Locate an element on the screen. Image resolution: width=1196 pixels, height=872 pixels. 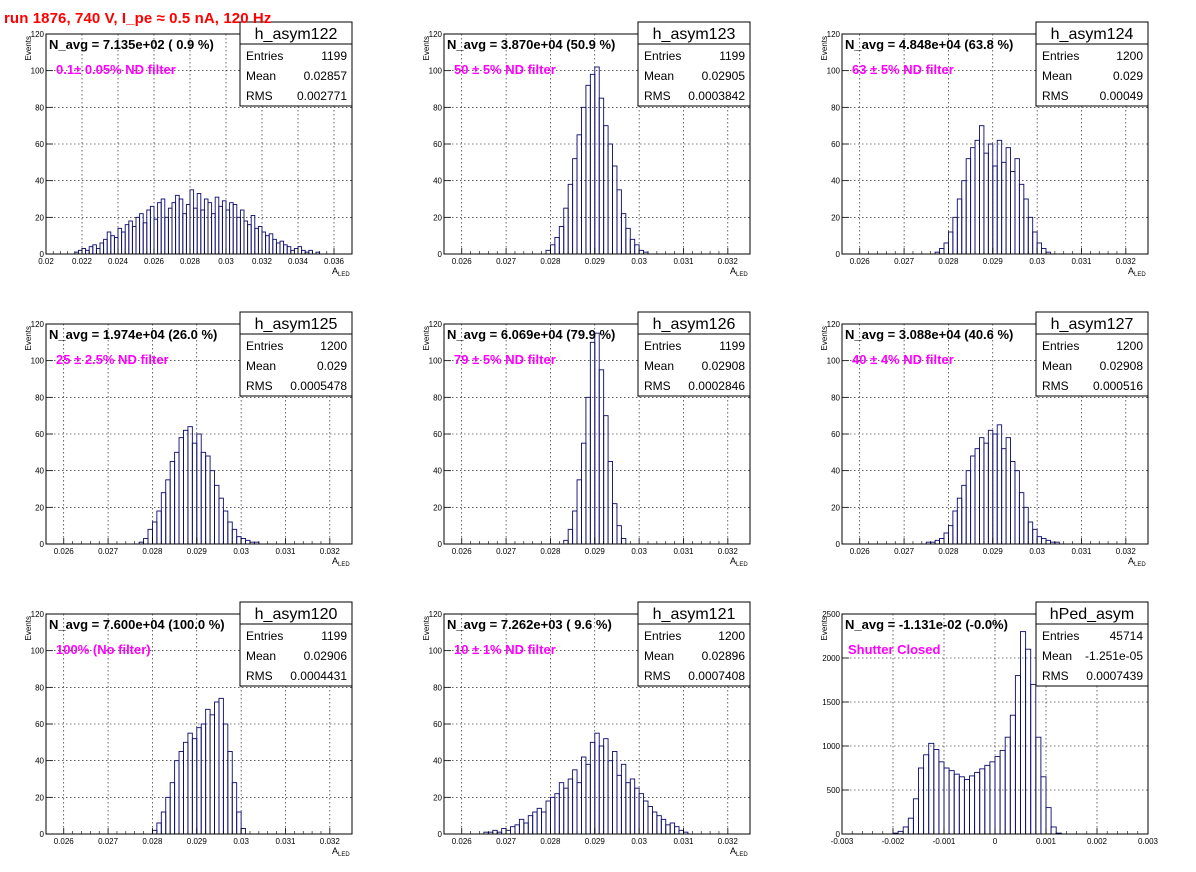
histogram-title: h_asym123 is located at coordinates (694, 34).